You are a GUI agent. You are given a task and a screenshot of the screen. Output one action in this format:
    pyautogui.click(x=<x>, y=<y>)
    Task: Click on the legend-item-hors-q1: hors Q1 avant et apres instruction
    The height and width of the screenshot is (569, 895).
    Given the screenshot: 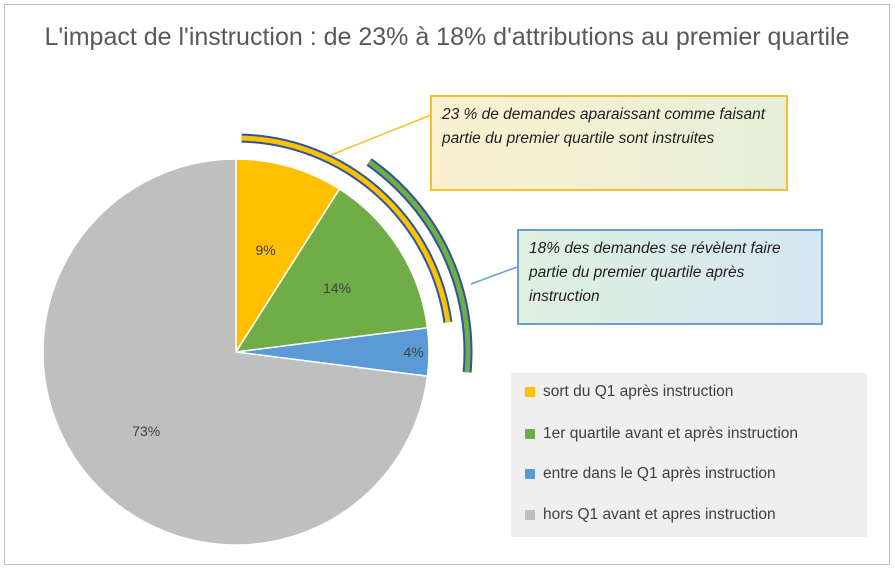 What is the action you would take?
    pyautogui.click(x=650, y=515)
    